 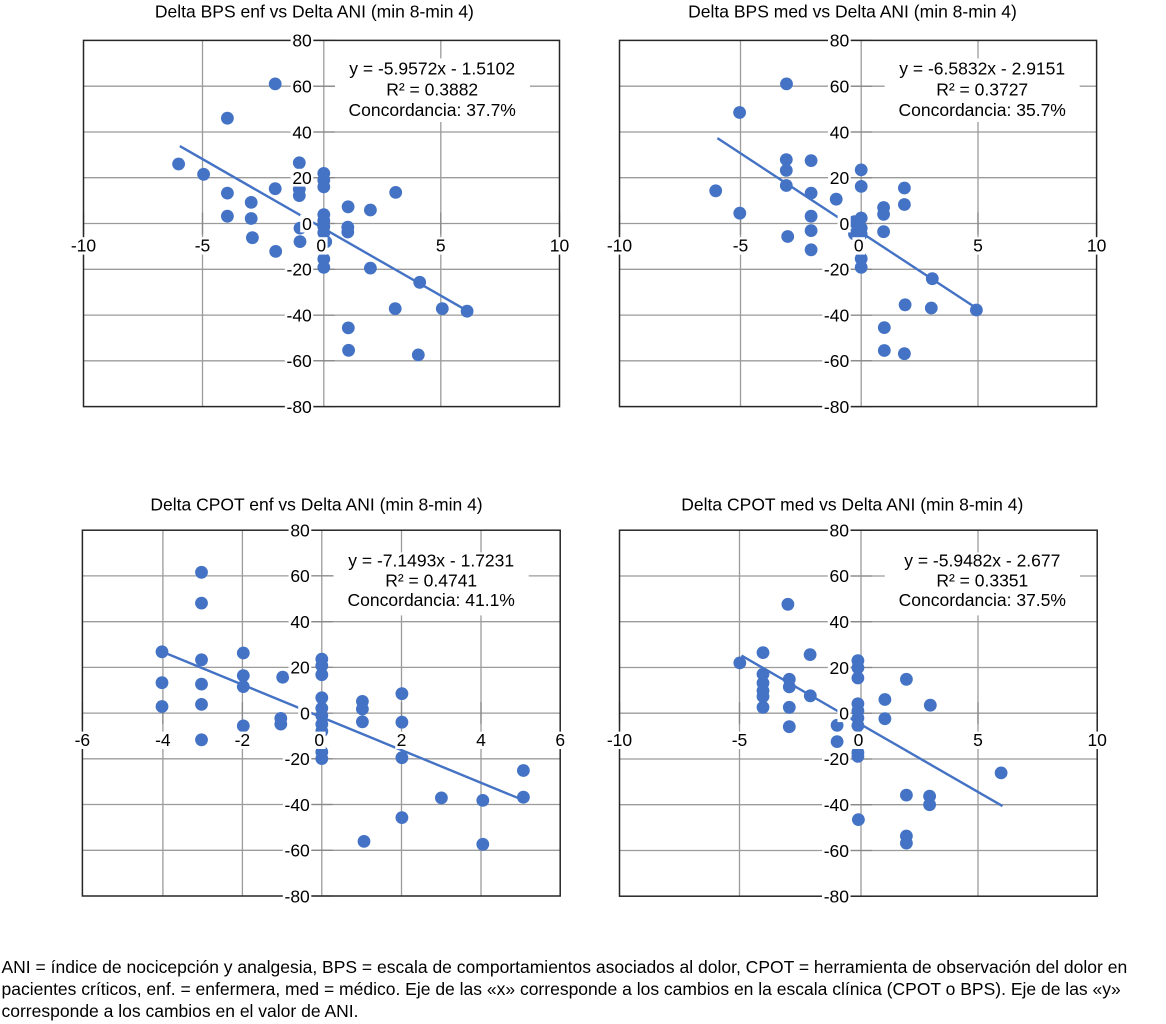 I want to click on svg-text: R² = 0.4741, so click(x=431, y=580).